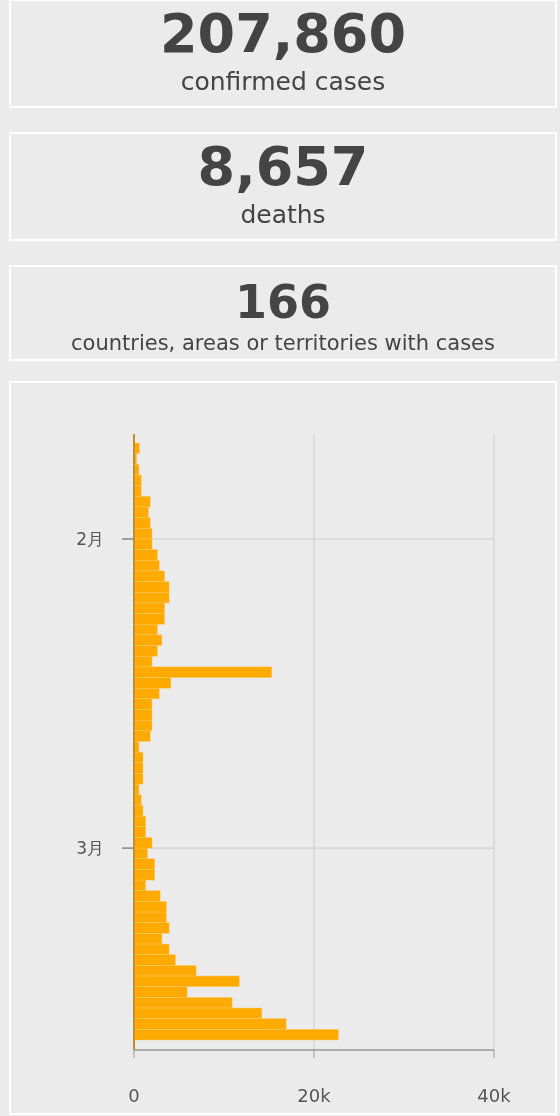 The height and width of the screenshot is (1116, 560). I want to click on y-tick-label: 3月, so click(90, 848).